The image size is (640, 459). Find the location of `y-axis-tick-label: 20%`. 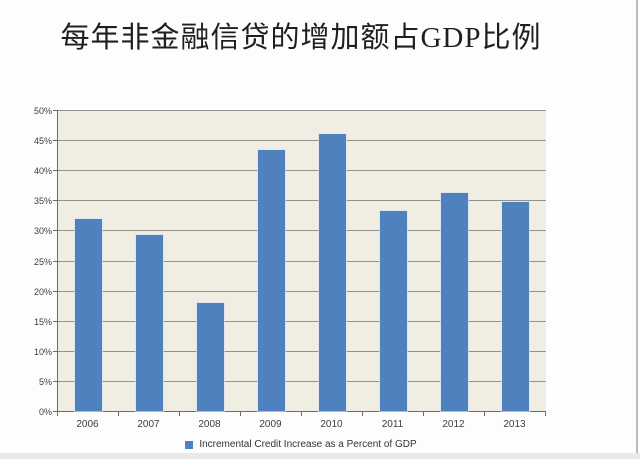

y-axis-tick-label: 20% is located at coordinates (42, 291).